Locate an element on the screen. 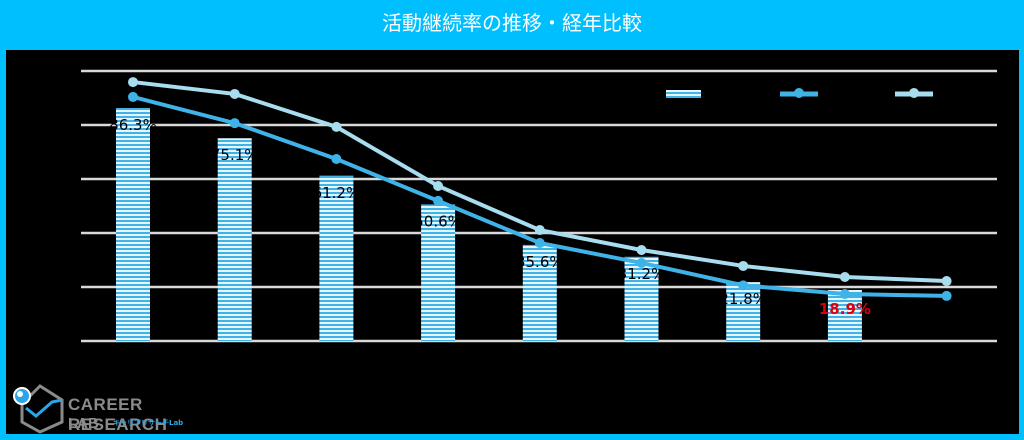 The image size is (1024, 440). annotations: 18.9% is located at coordinates (845, 309).